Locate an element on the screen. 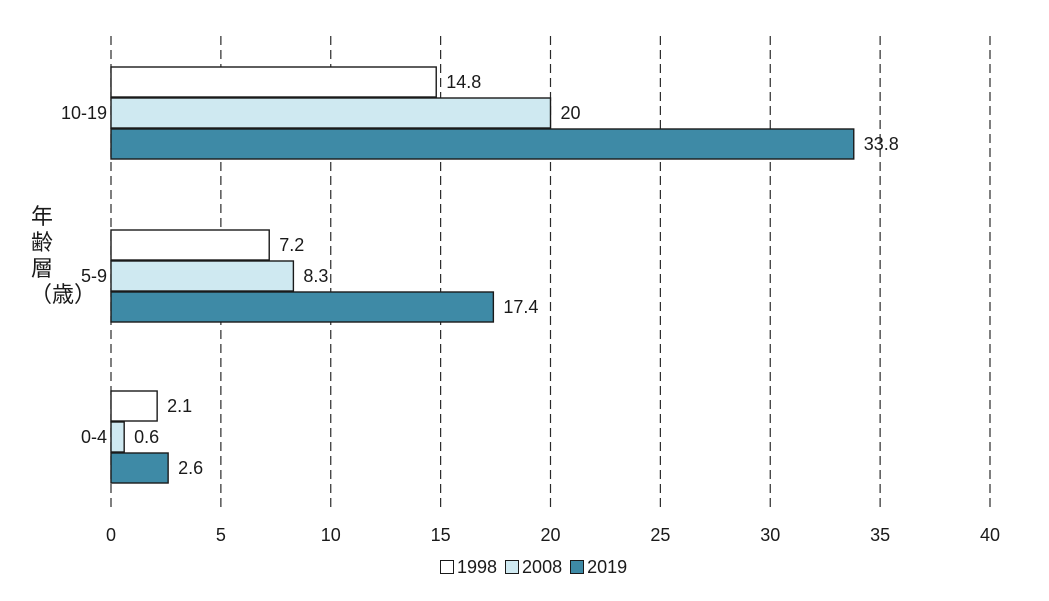  x-tick-label-5: 5 is located at coordinates (221, 535).